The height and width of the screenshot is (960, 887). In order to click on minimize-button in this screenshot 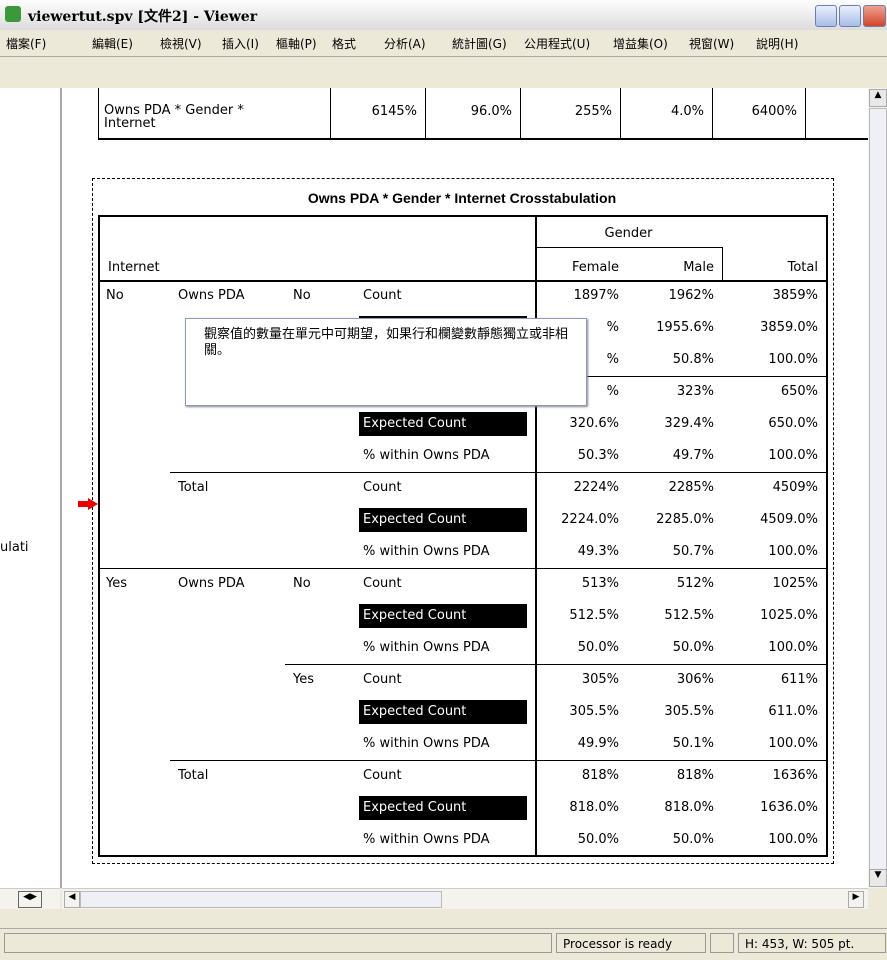, I will do `click(826, 16)`.